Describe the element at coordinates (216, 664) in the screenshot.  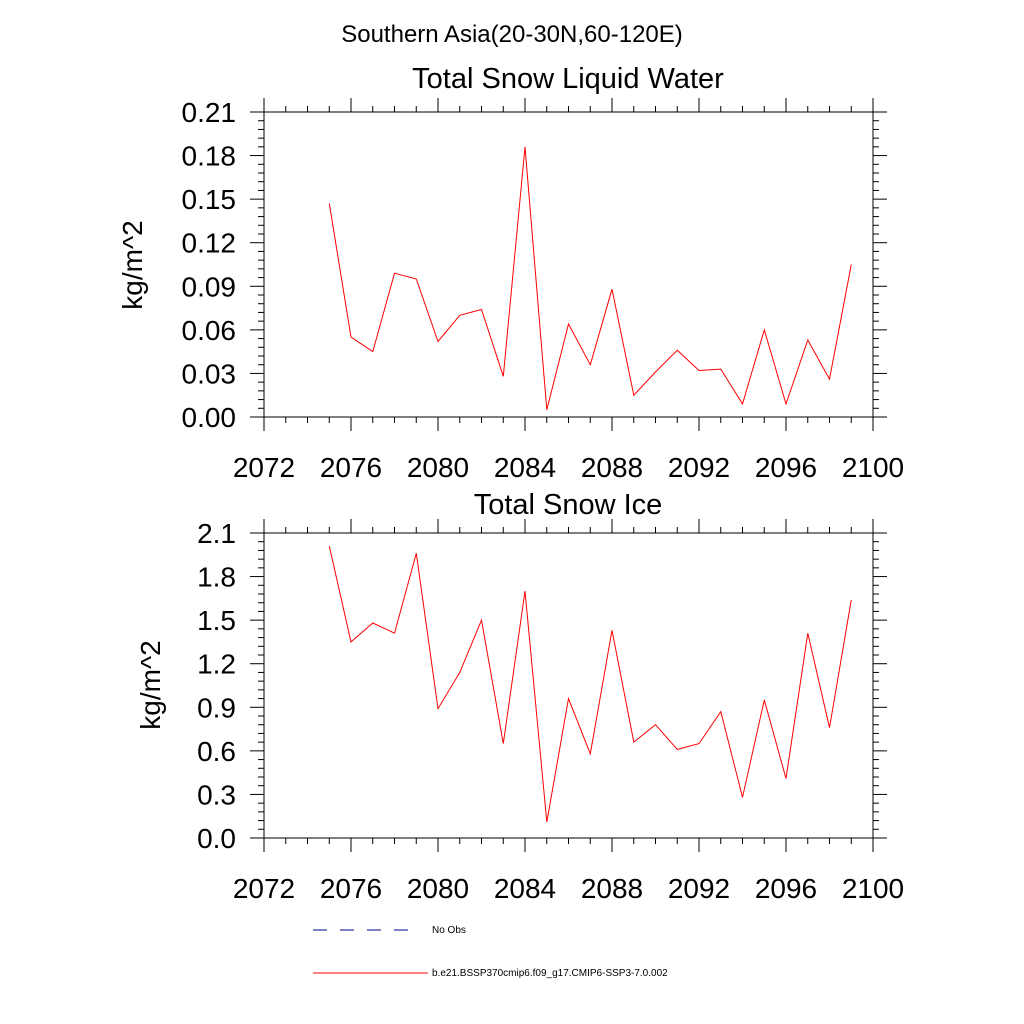
I see `y-tick-label: 1.2` at that location.